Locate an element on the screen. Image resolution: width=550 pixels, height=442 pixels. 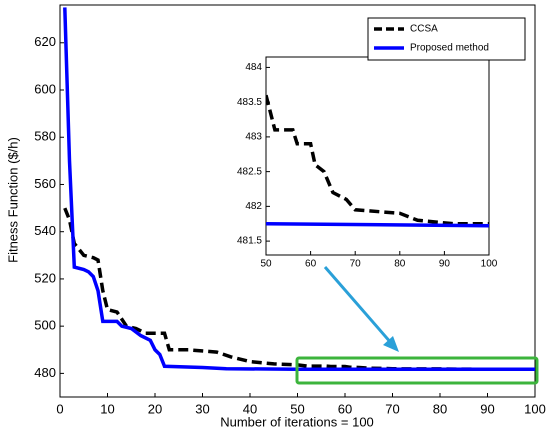
y-tick-label: 483.5 is located at coordinates (249, 102).